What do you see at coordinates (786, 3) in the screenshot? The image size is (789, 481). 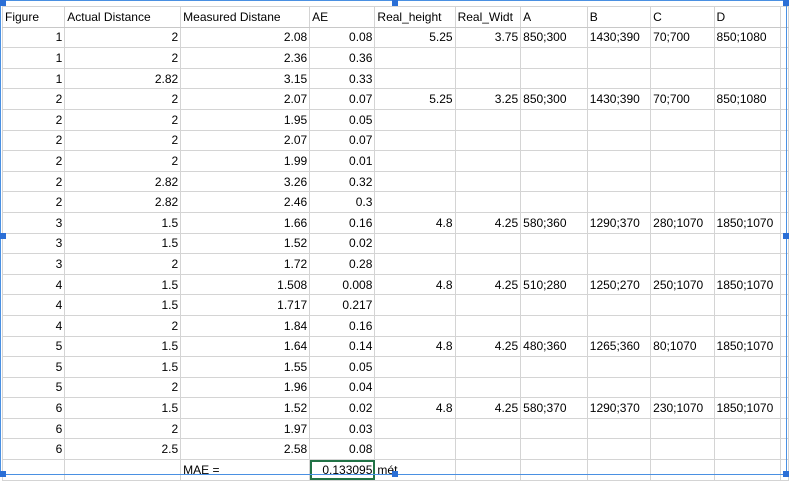 I see `resize-handle-top-right` at bounding box center [786, 3].